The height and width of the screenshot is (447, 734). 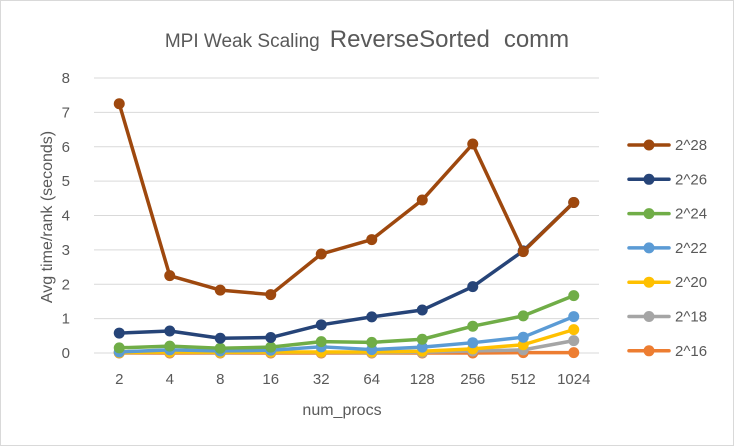 I want to click on x-tick-label: 1024, so click(x=573, y=379).